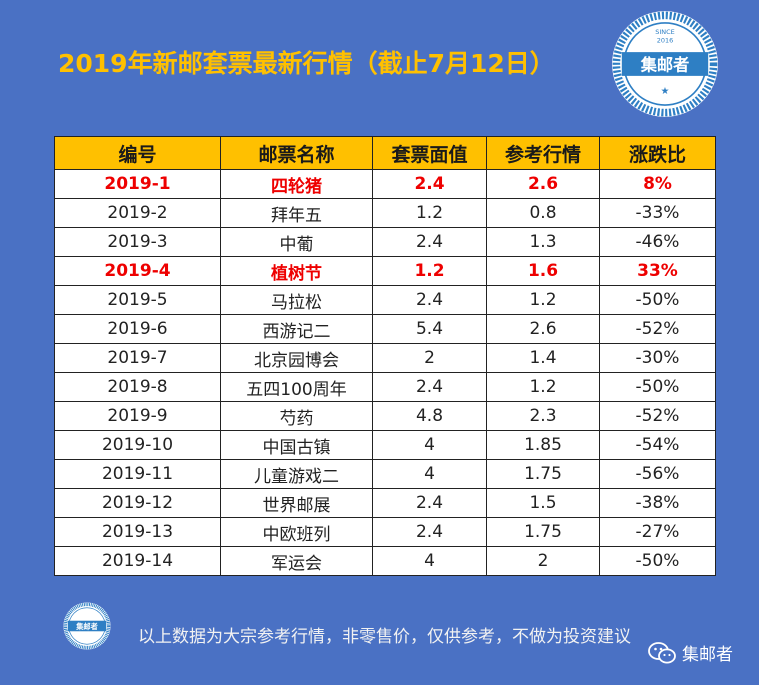 This screenshot has height=685, width=759. I want to click on disclaimer-note: 以上数据为大宗参考行情，非零售价，仅供参考，不做为投资建议, so click(384, 637).